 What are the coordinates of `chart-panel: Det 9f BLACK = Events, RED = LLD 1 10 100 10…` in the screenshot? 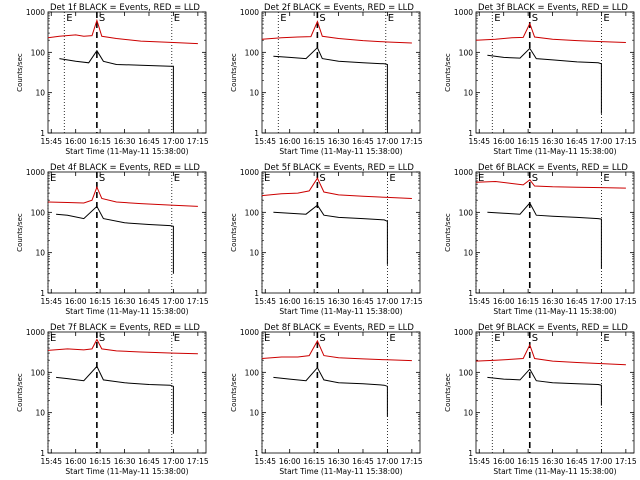 It's located at (540, 399).